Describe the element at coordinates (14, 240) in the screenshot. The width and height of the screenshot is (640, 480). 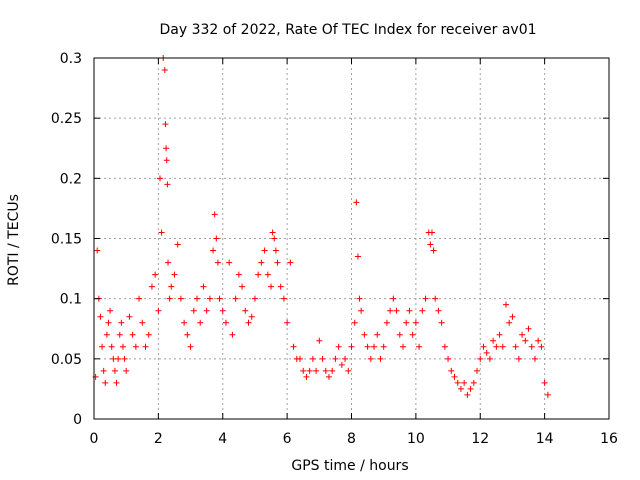
I see `y-axis-label: ROTI / TECUs` at that location.